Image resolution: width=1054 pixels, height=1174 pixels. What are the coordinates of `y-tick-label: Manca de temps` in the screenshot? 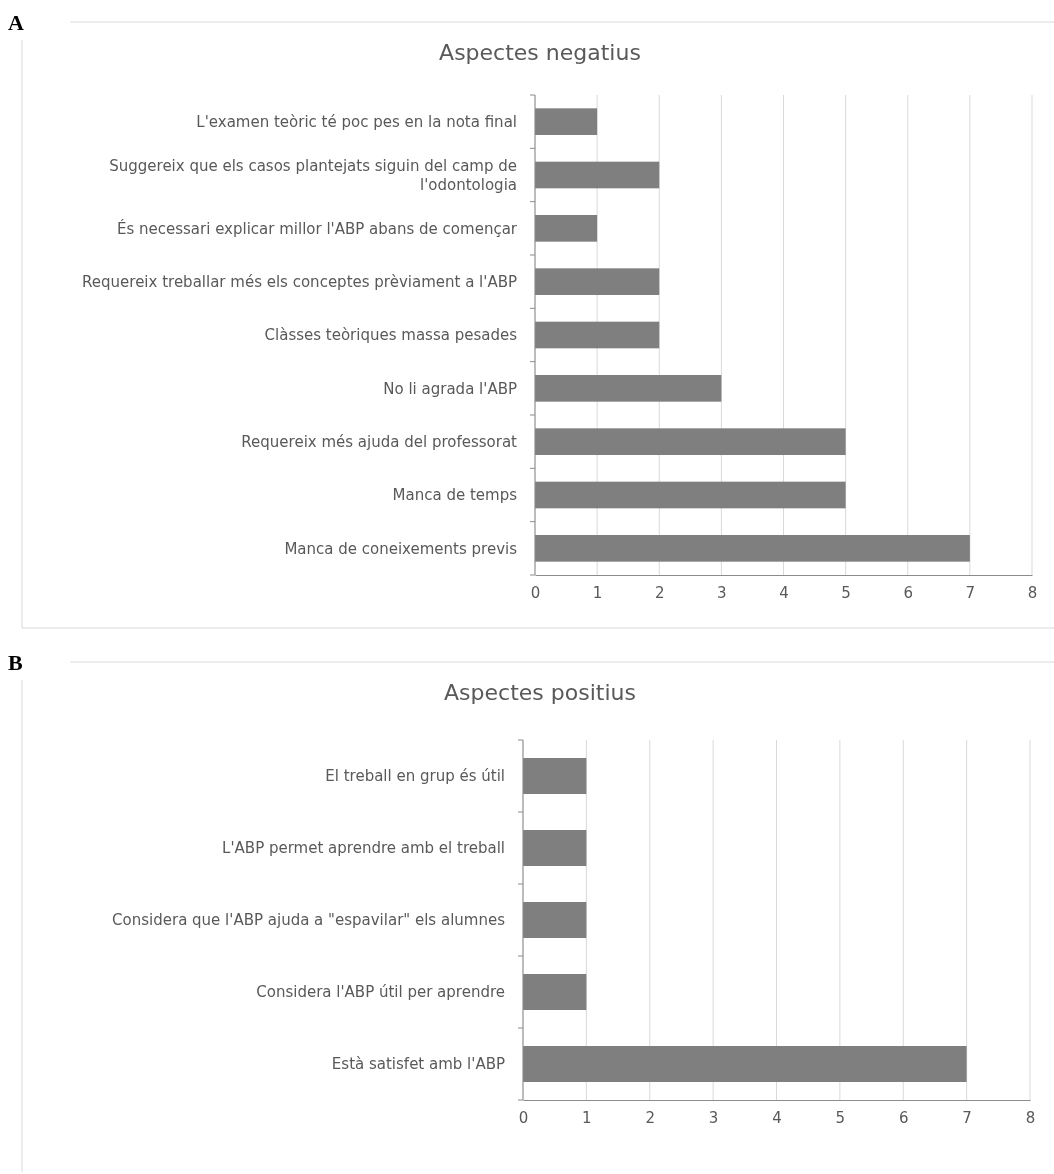 It's located at (455, 495).